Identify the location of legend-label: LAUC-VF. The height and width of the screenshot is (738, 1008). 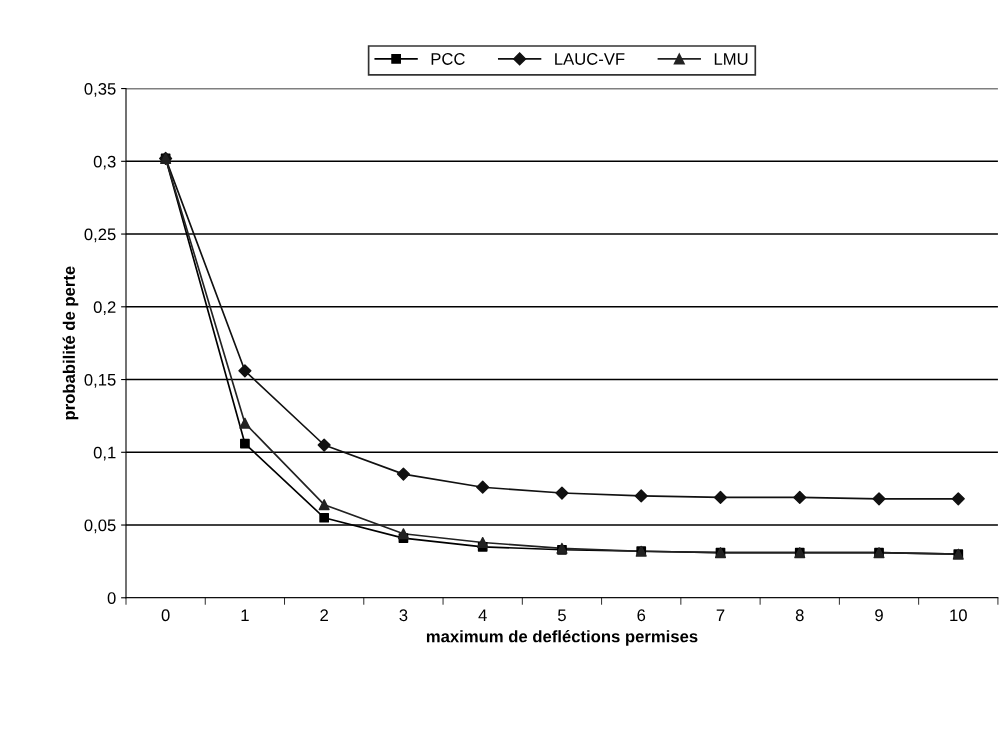
(590, 59).